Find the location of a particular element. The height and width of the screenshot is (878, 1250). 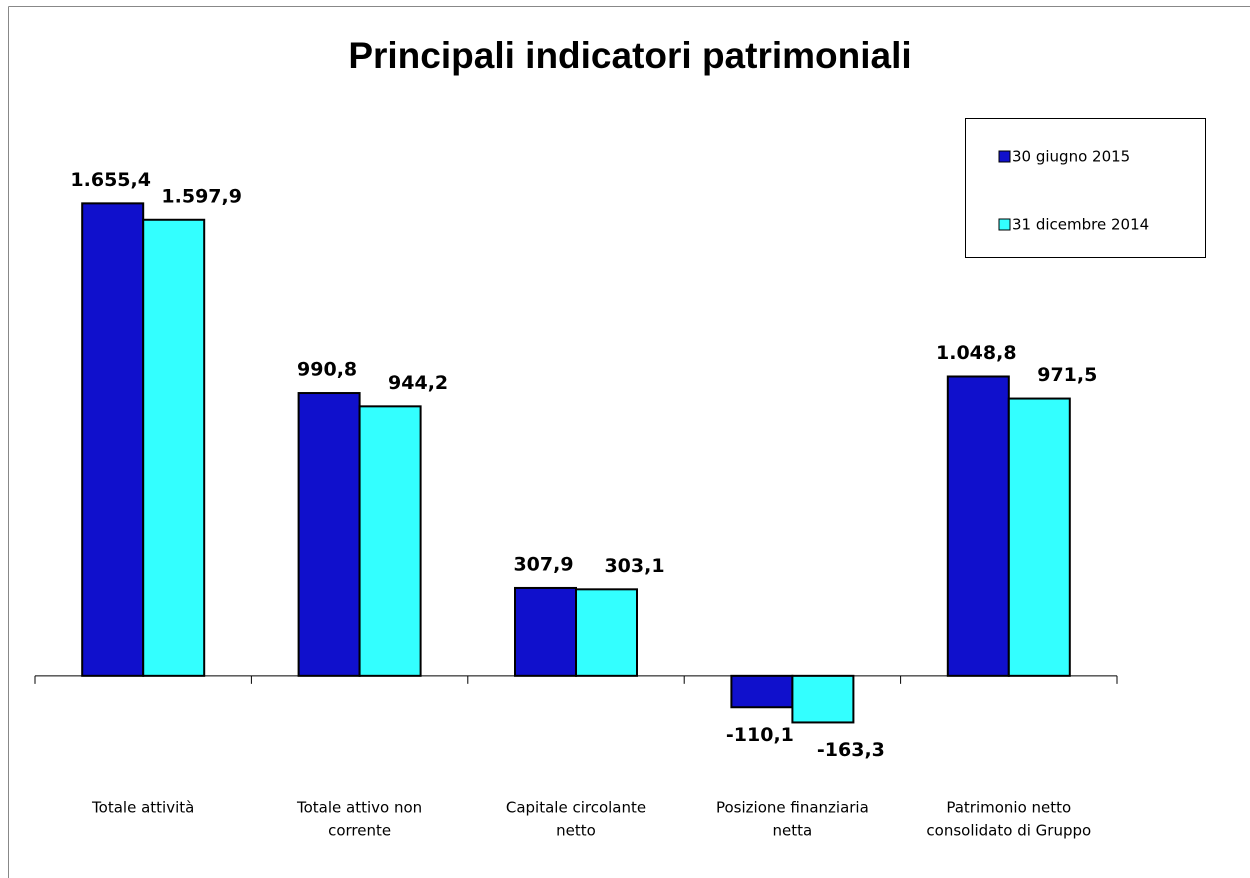

x-tick-label: Totale attivo non is located at coordinates (359, 808).